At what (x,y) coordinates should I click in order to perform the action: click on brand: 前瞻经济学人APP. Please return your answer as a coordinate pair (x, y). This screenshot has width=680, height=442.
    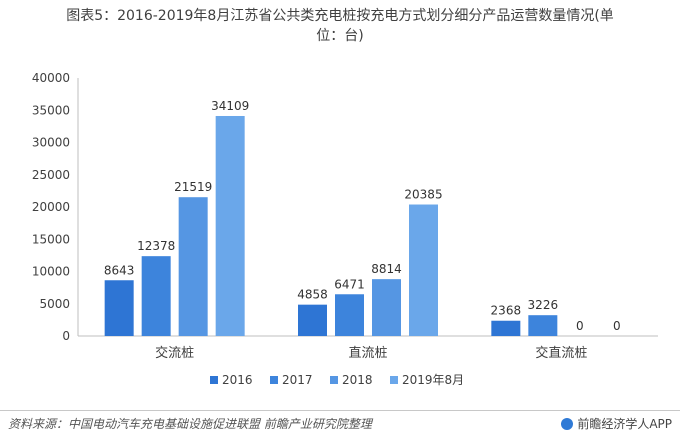
    Looking at the image, I should click on (616, 423).